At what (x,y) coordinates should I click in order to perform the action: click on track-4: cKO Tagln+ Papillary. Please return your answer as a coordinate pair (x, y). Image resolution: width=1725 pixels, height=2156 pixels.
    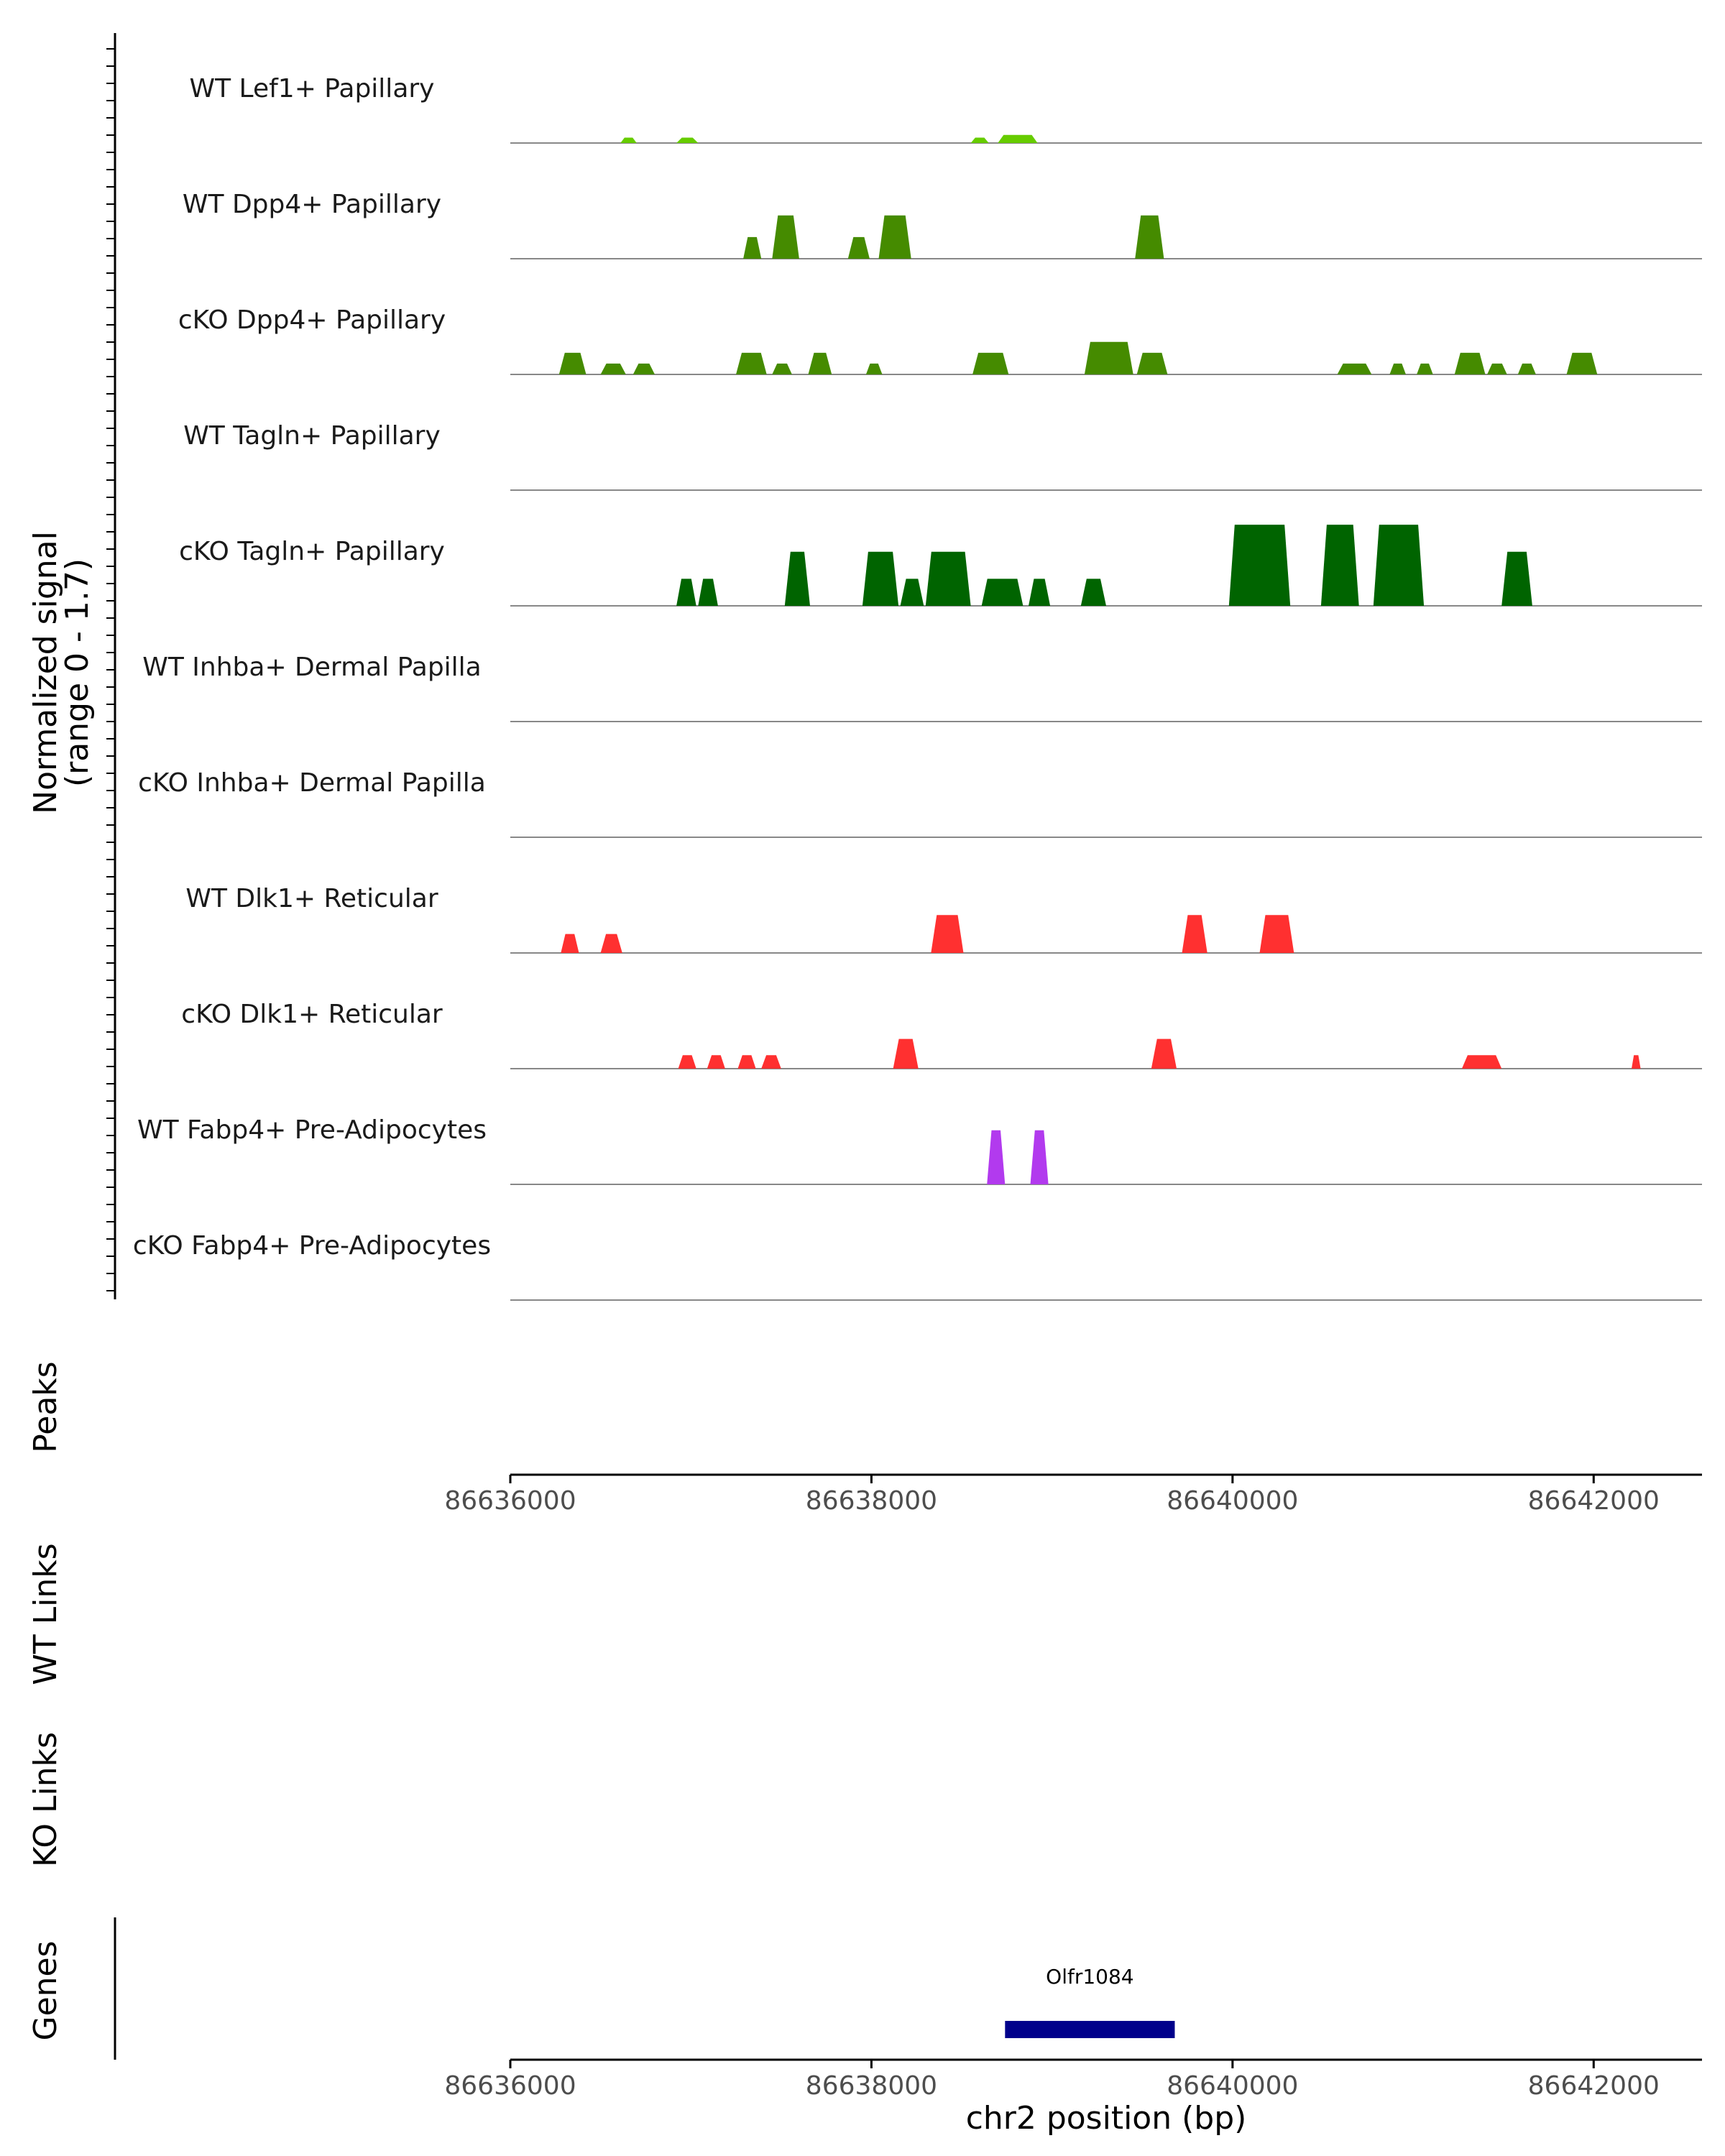
    Looking at the image, I should click on (940, 566).